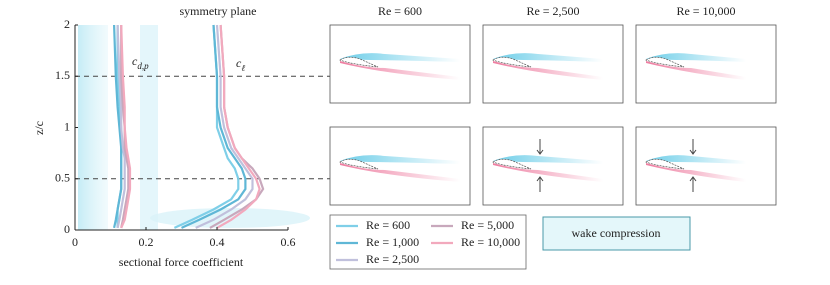 The image size is (830, 285). What do you see at coordinates (62, 178) in the screenshot?
I see `y-tick-label: 0.5` at bounding box center [62, 178].